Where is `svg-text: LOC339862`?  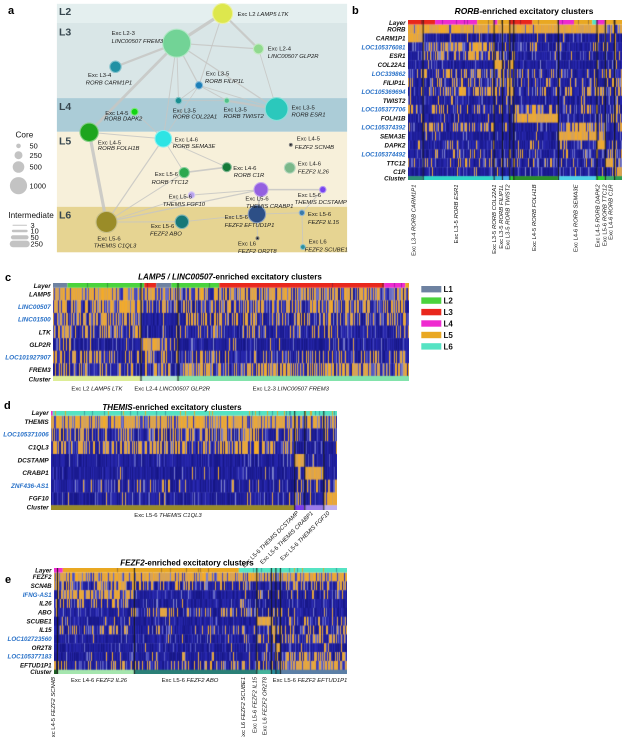
svg-text: LOC339862 is located at coordinates (389, 74).